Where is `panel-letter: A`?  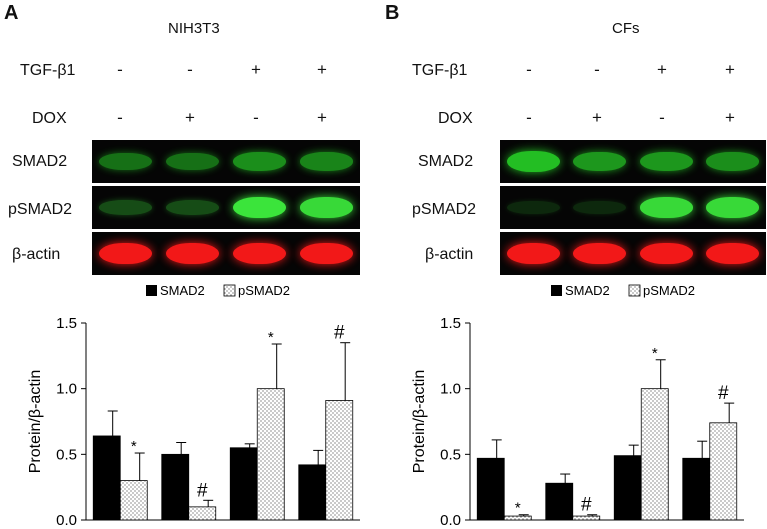
panel-letter: A is located at coordinates (11, 13).